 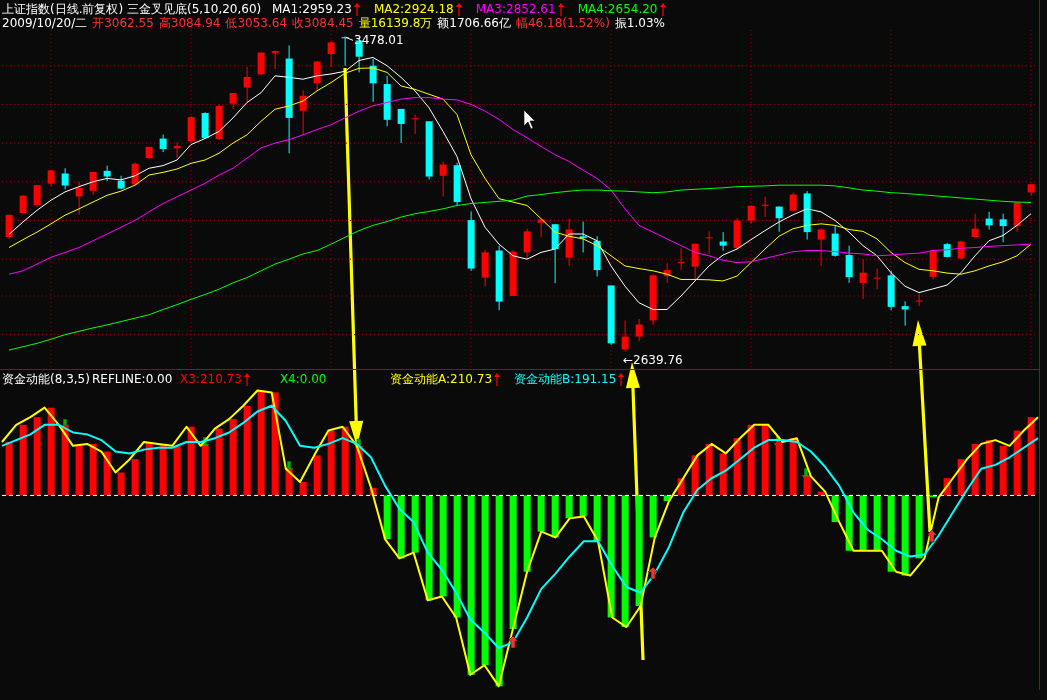 I want to click on text: MA1:2959.23, so click(x=312, y=9).